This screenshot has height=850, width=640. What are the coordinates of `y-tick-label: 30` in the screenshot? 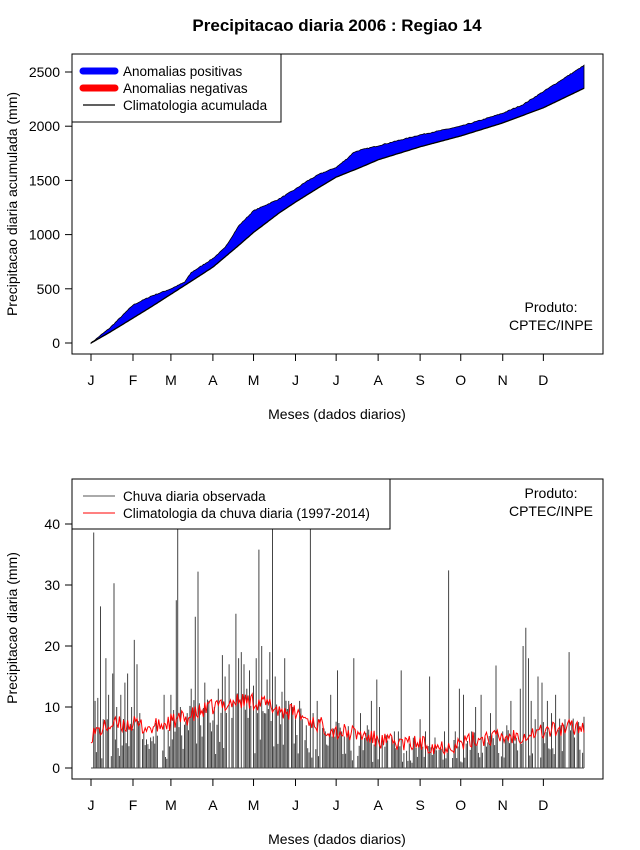 It's located at (52, 585).